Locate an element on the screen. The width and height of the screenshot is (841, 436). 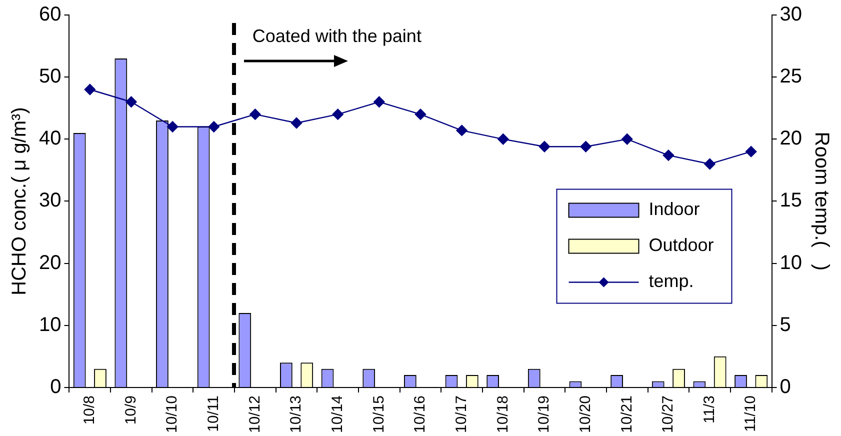
x-tick-label: 10/8 is located at coordinates (89, 410).